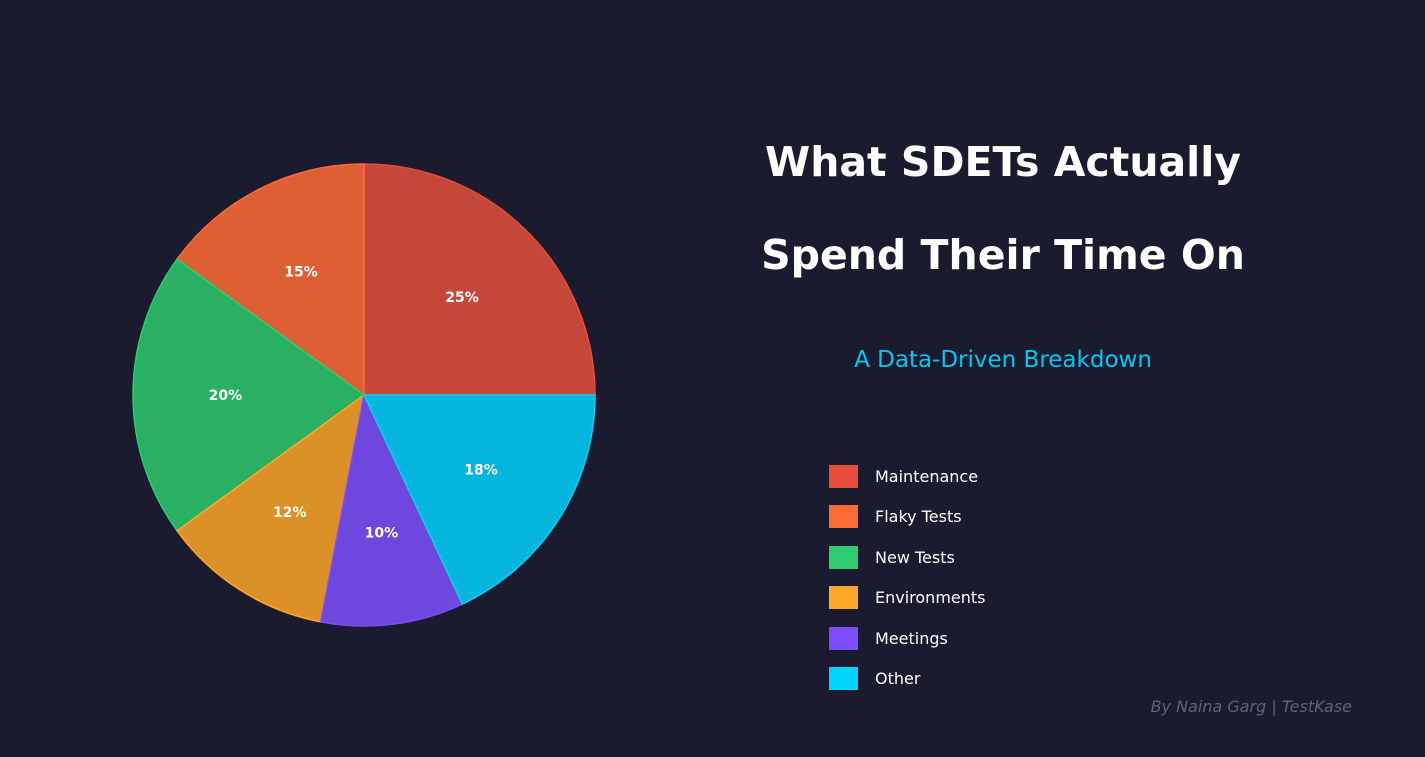 The height and width of the screenshot is (757, 1425). I want to click on chart-title-line-2: Spend Their Time On, so click(1003, 255).